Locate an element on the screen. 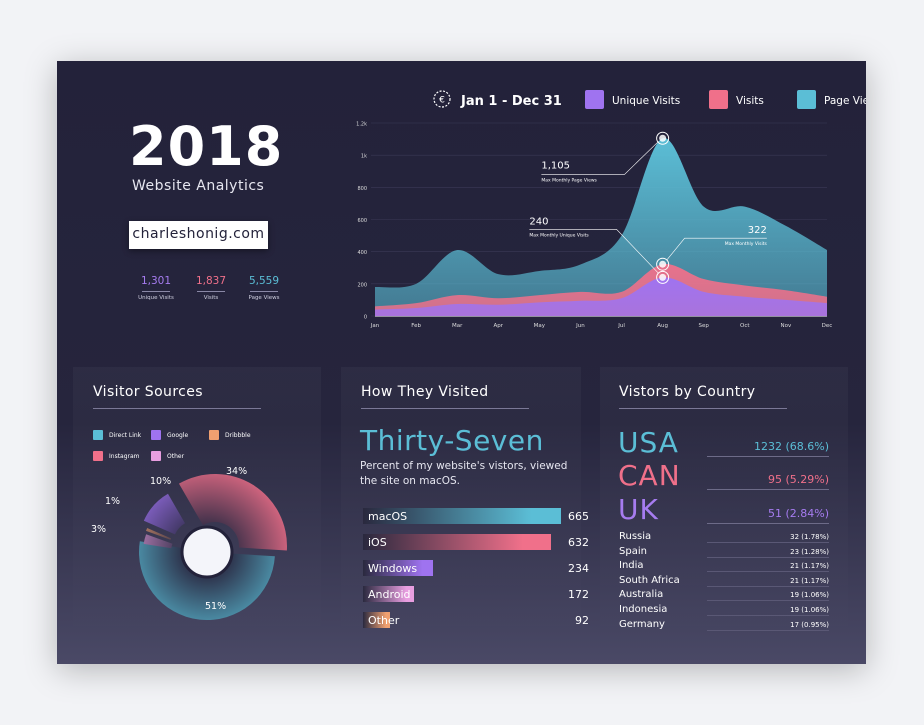  pie-slice-dribbble is located at coordinates (159, 533).